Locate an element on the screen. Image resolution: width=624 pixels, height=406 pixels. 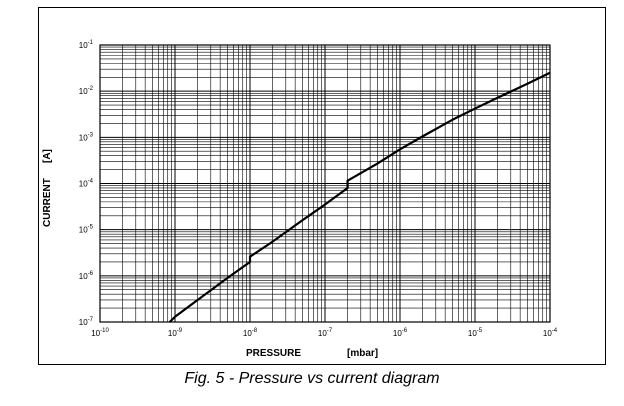
y-tick-label: 10⁻² is located at coordinates (86, 91).